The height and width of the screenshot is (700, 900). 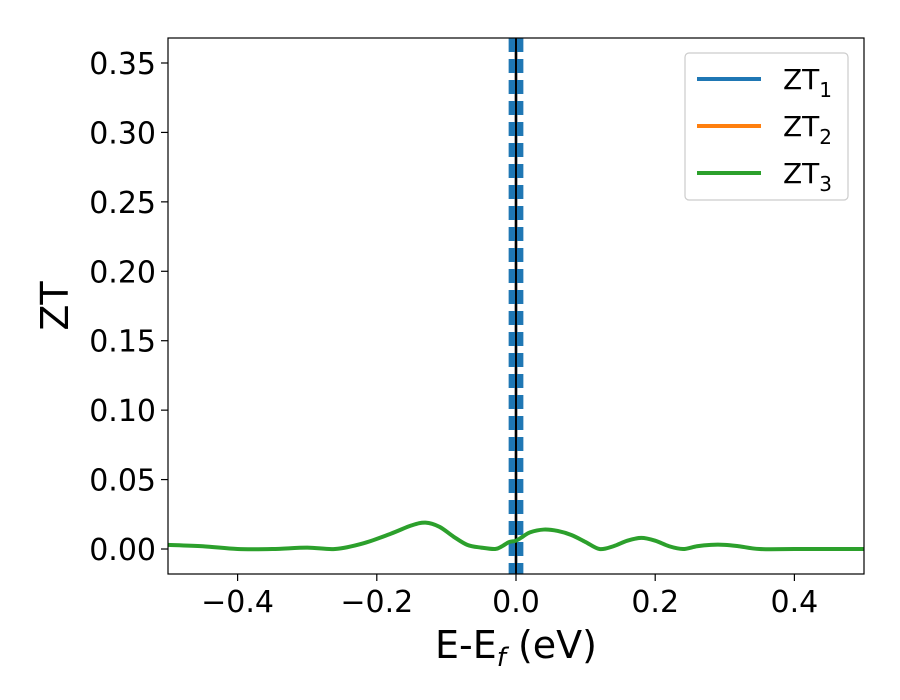 I want to click on legend-entry: ZT3, so click(x=764, y=176).